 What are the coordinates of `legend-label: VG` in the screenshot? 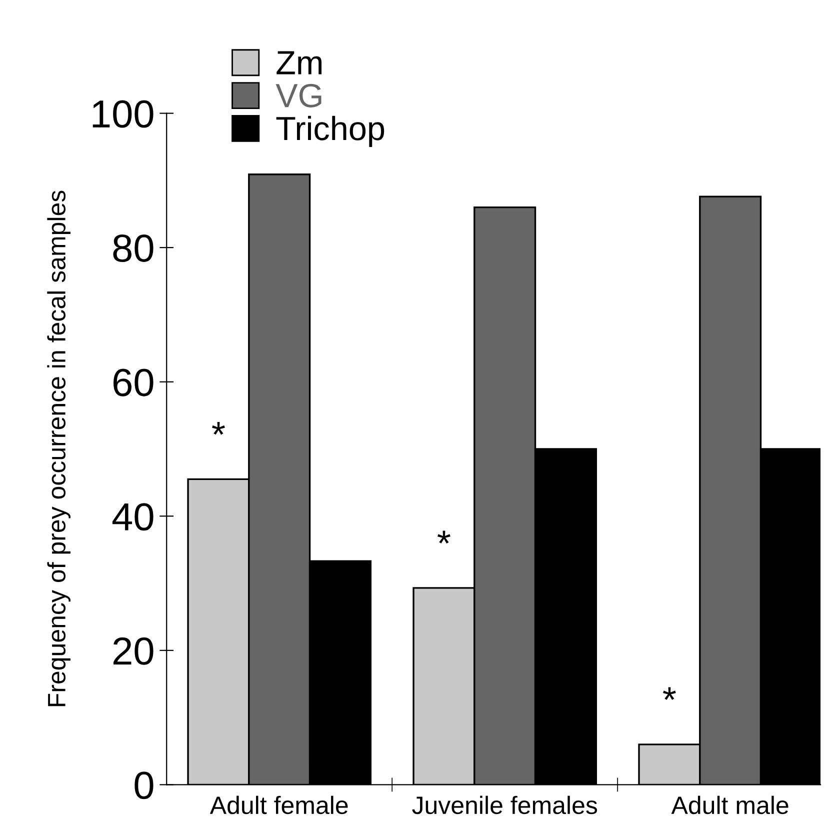 It's located at (299, 96).